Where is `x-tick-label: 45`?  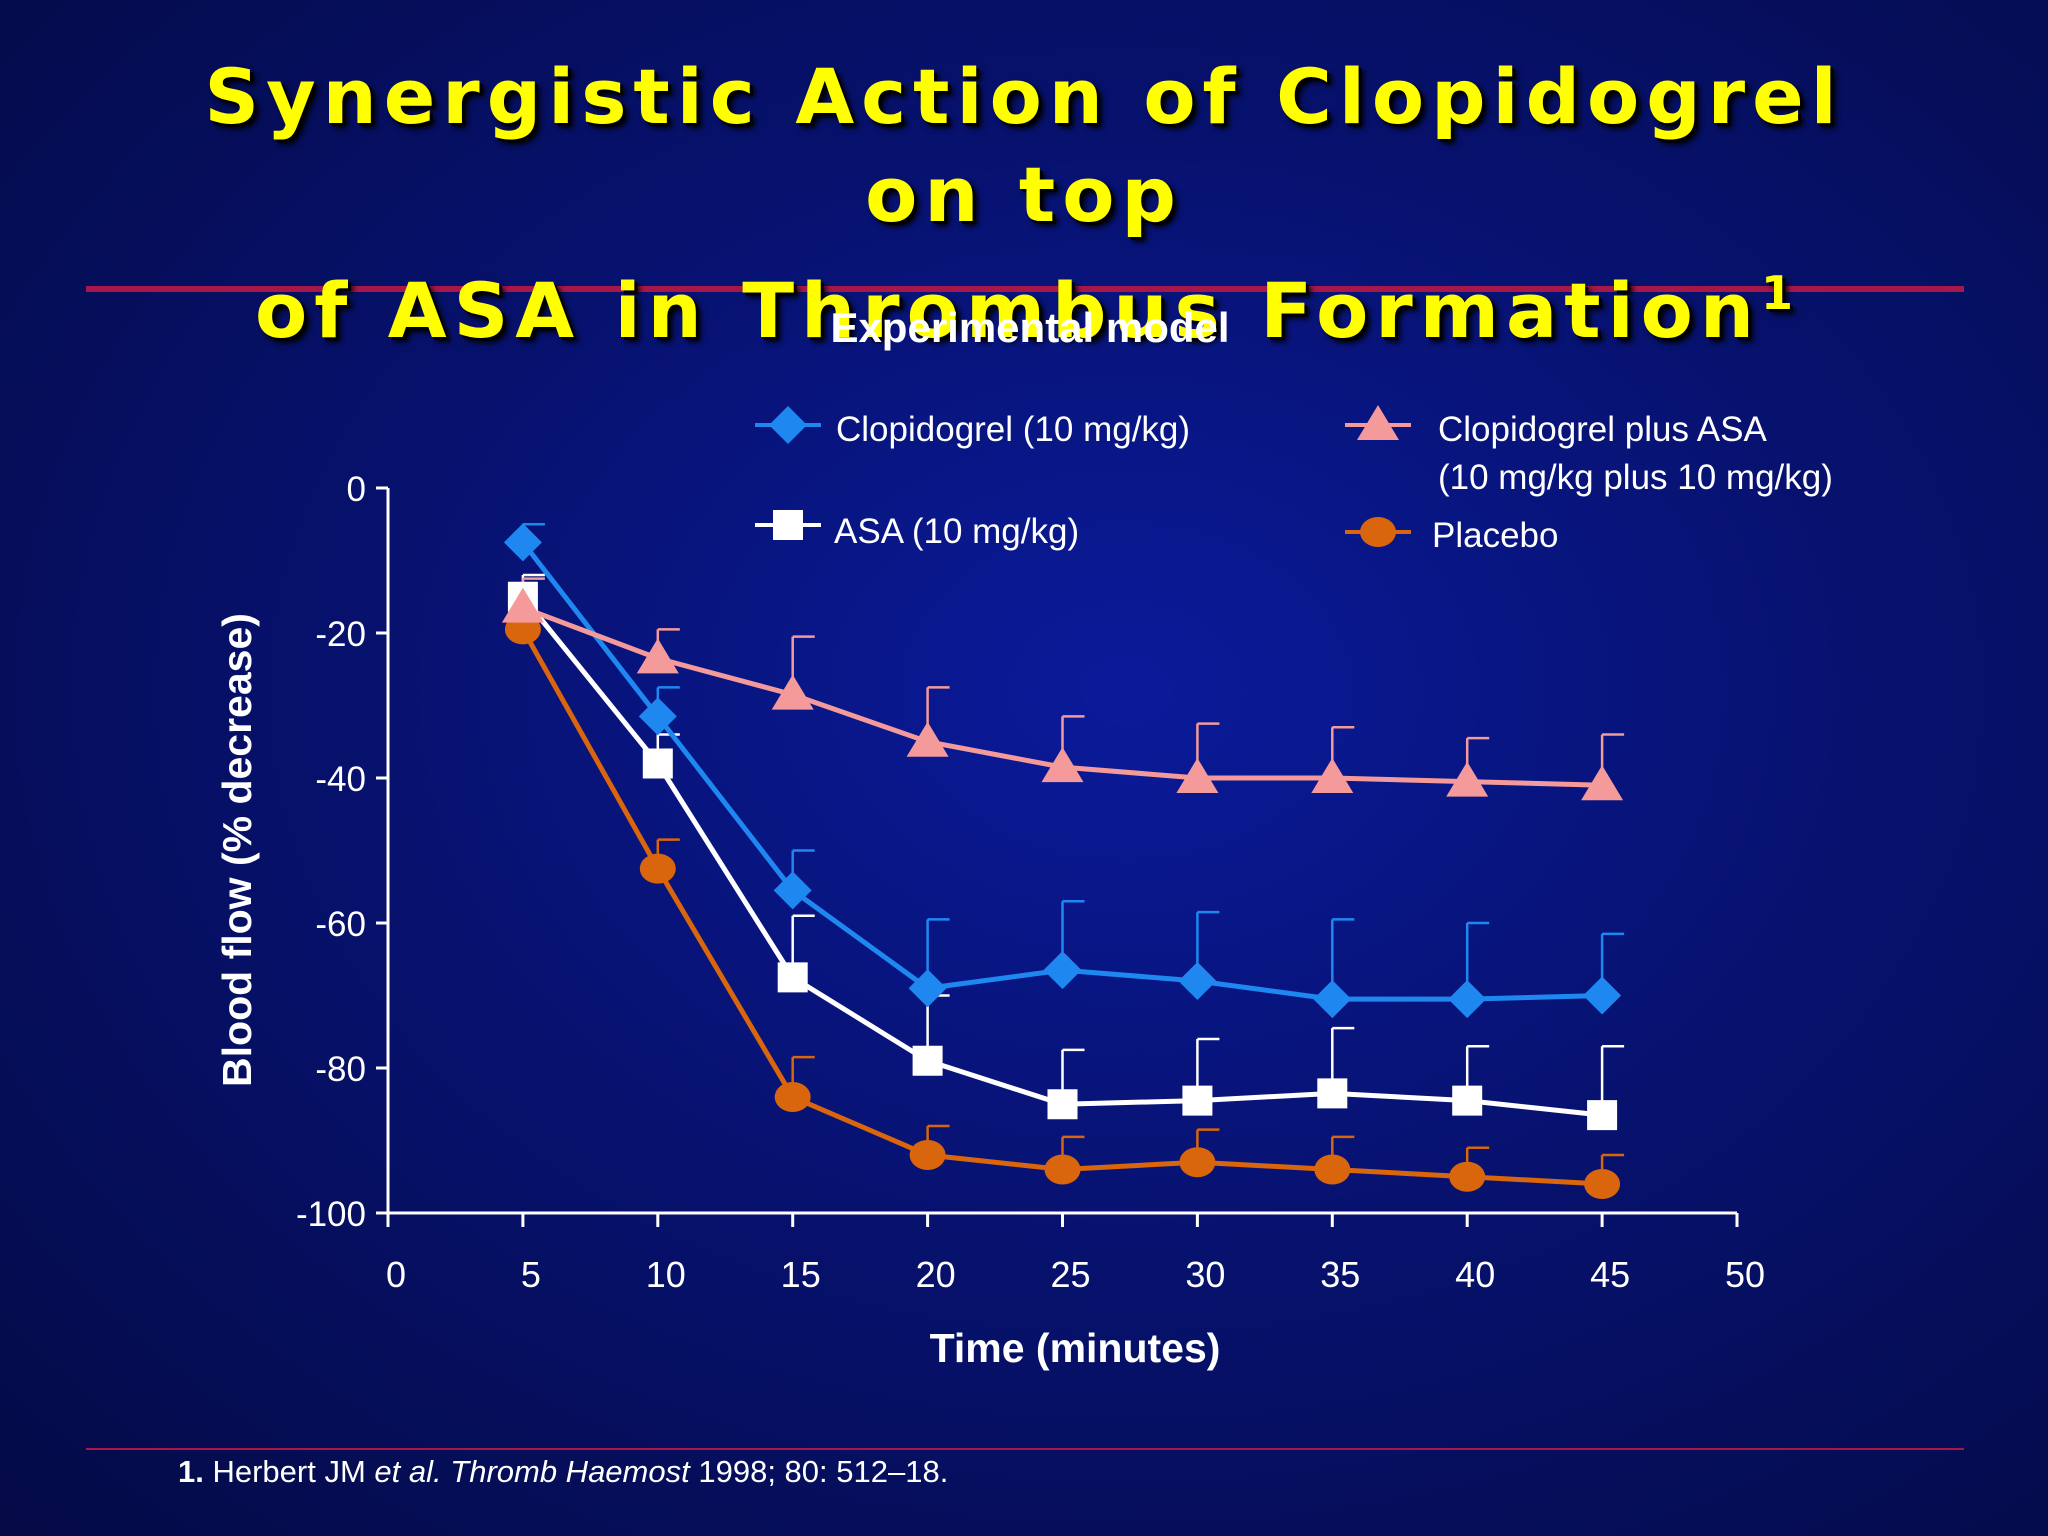
x-tick-label: 45 is located at coordinates (1610, 1274).